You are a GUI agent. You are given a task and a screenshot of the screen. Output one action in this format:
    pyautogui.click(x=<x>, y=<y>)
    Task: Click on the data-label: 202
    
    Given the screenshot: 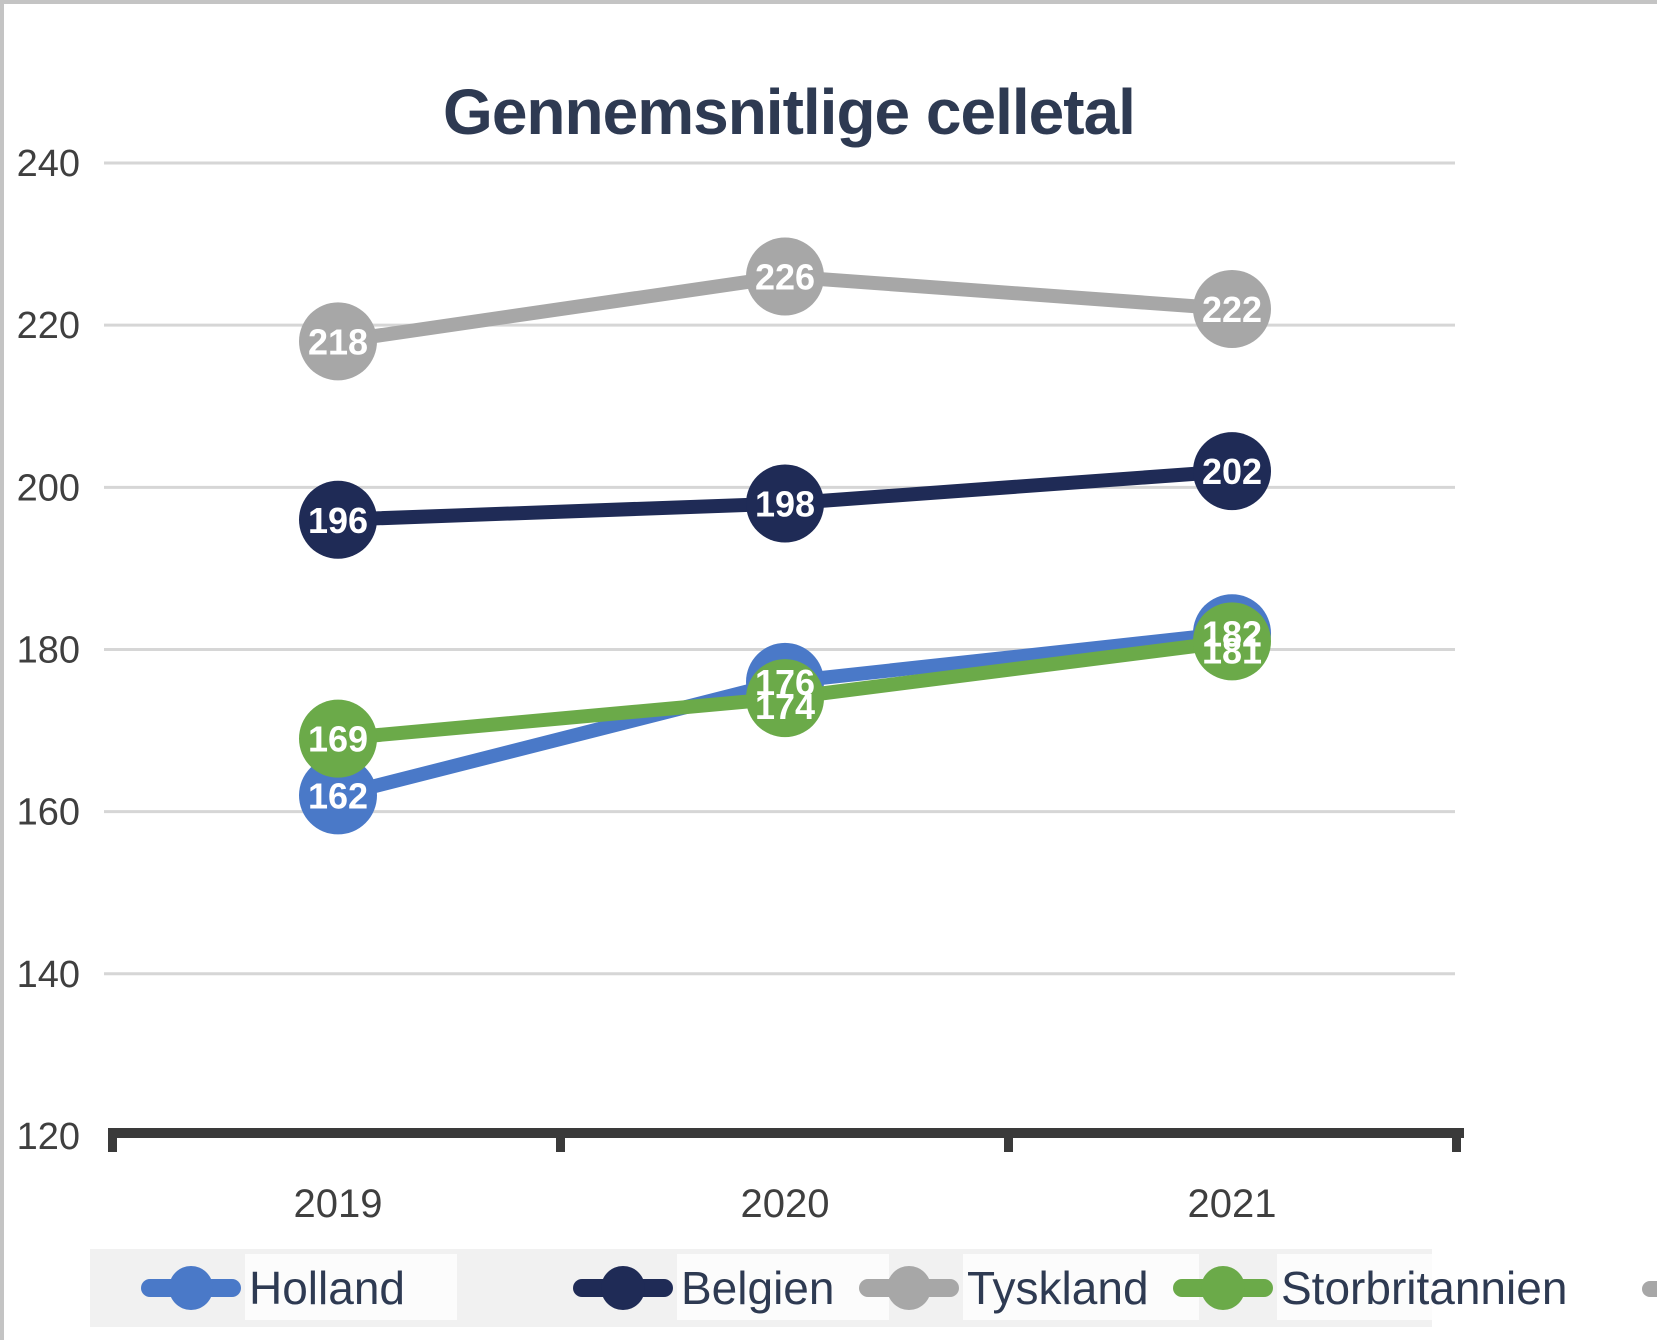 What is the action you would take?
    pyautogui.click(x=1232, y=471)
    